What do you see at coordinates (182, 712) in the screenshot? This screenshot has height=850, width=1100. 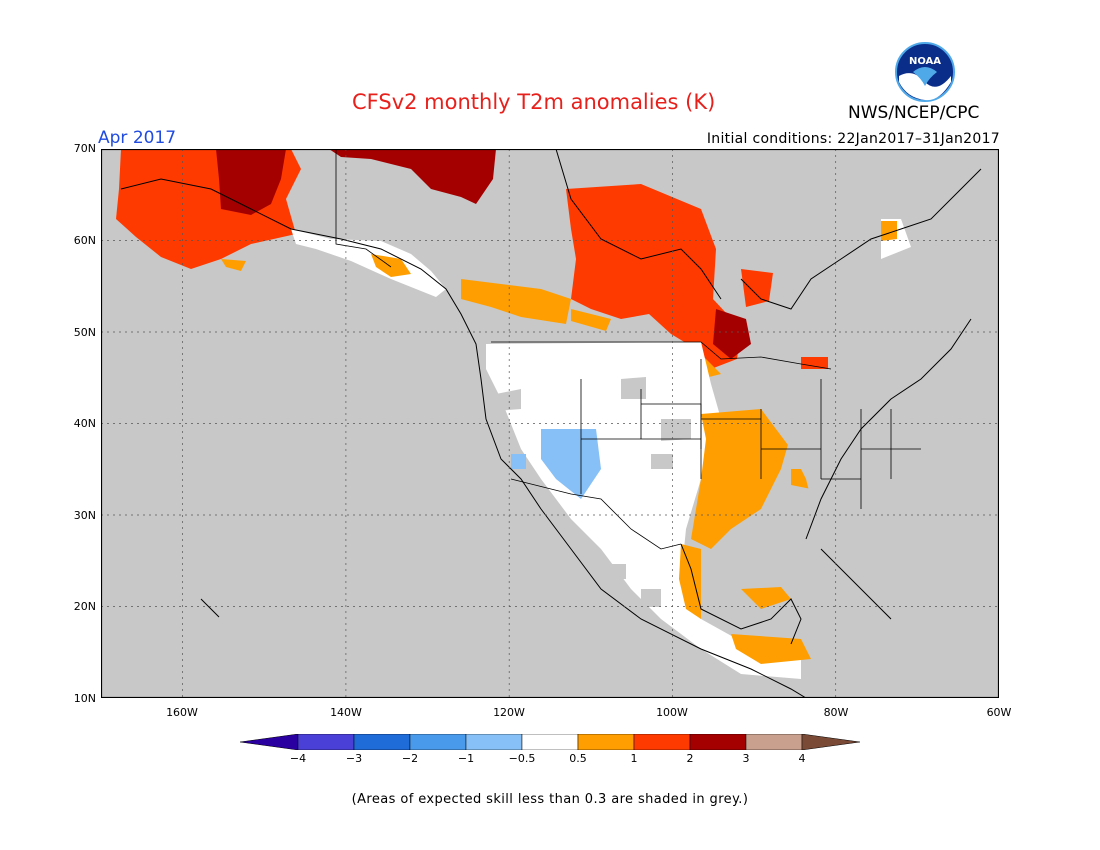 I see `lon-label-160w: 160W` at bounding box center [182, 712].